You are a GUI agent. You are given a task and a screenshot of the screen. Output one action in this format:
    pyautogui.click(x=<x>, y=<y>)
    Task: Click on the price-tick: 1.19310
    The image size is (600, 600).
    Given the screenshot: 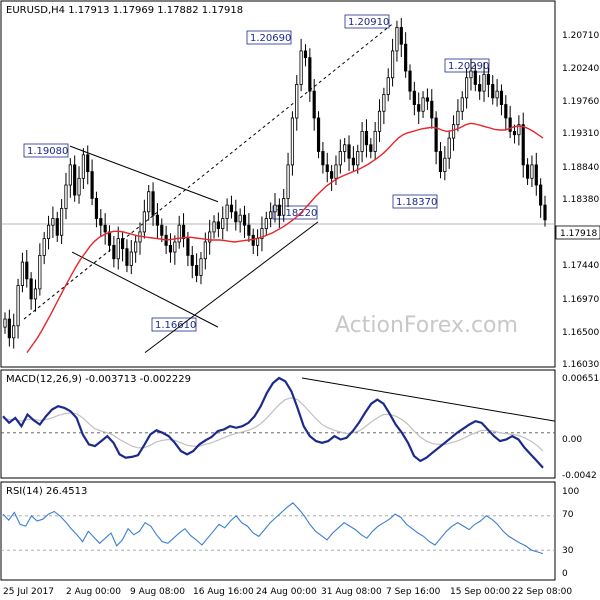 What is the action you would take?
    pyautogui.click(x=580, y=134)
    